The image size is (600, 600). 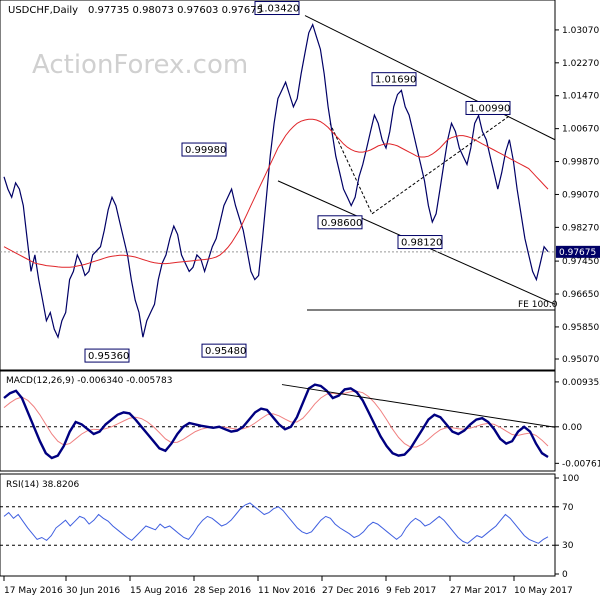 What do you see at coordinates (580, 163) in the screenshot?
I see `price-tick-label: 0.99870` at bounding box center [580, 163].